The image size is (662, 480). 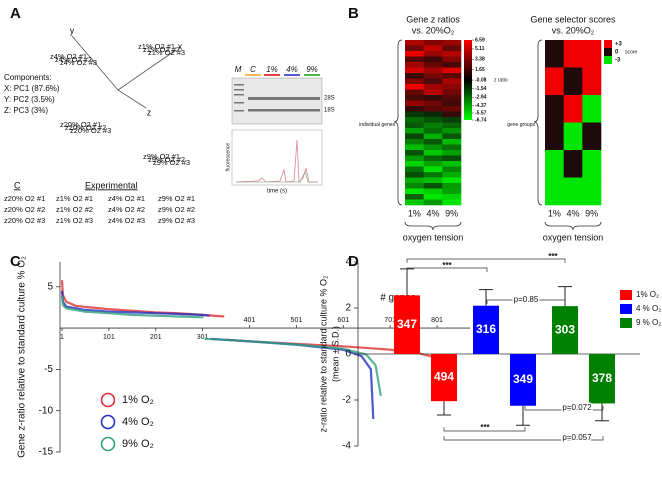 What do you see at coordinates (626, 309) in the screenshot?
I see `legend-swatch` at bounding box center [626, 309].